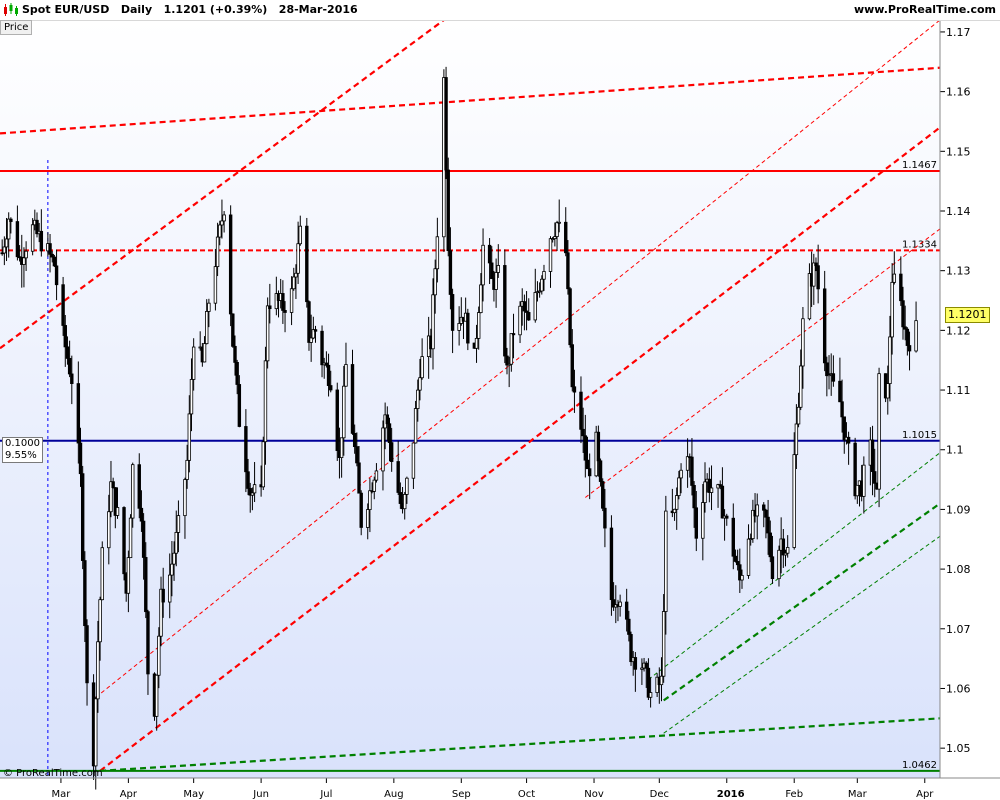  Describe the element at coordinates (924, 9) in the screenshot. I see `site-link: www.ProRealTime.com` at that location.